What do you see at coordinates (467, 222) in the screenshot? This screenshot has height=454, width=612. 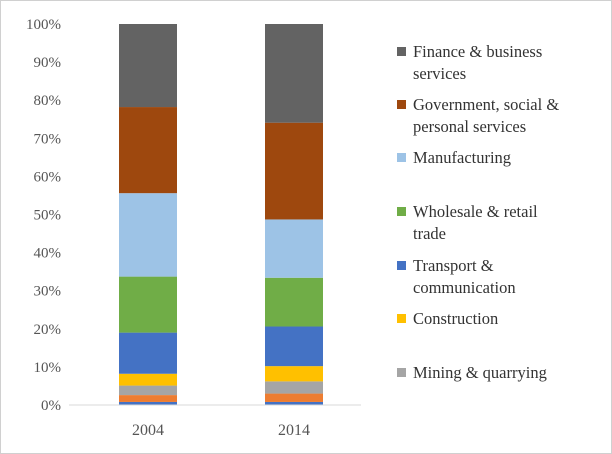 I see `legend-item: Wholesale & retail trade` at bounding box center [467, 222].